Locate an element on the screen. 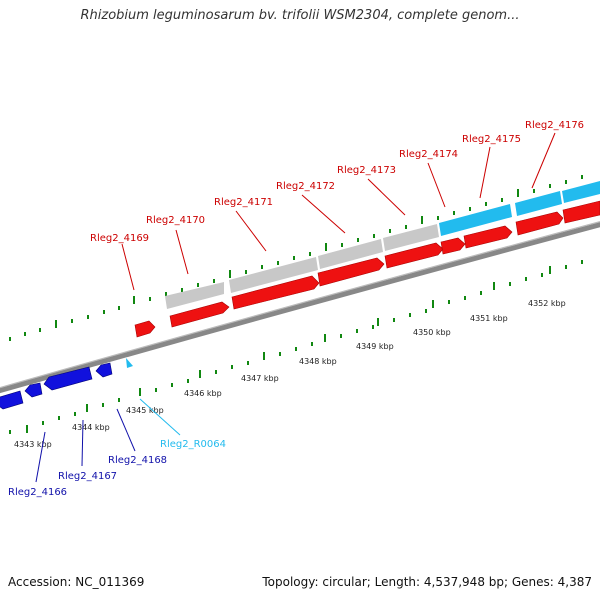  scale-label: 4344 kbp is located at coordinates (91, 427).